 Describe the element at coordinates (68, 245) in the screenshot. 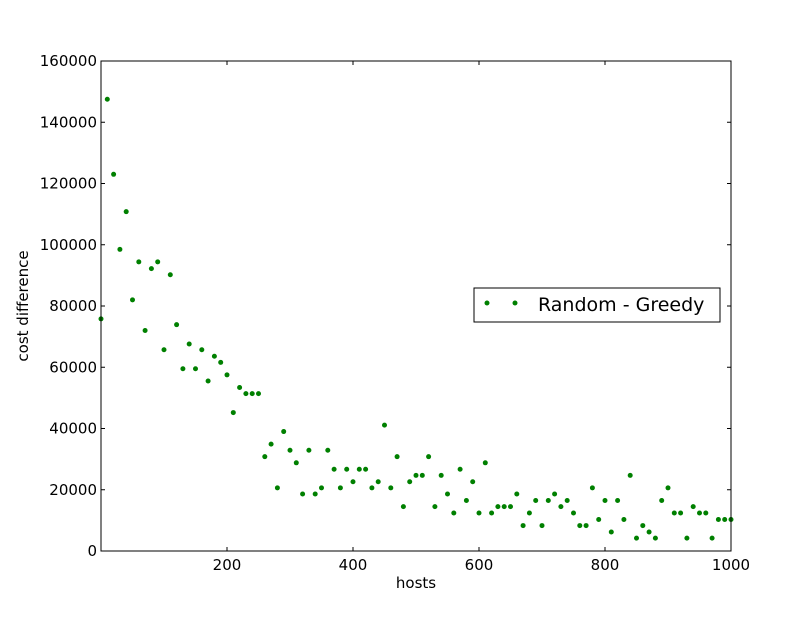

I see `y-tick-label: 100000` at that location.